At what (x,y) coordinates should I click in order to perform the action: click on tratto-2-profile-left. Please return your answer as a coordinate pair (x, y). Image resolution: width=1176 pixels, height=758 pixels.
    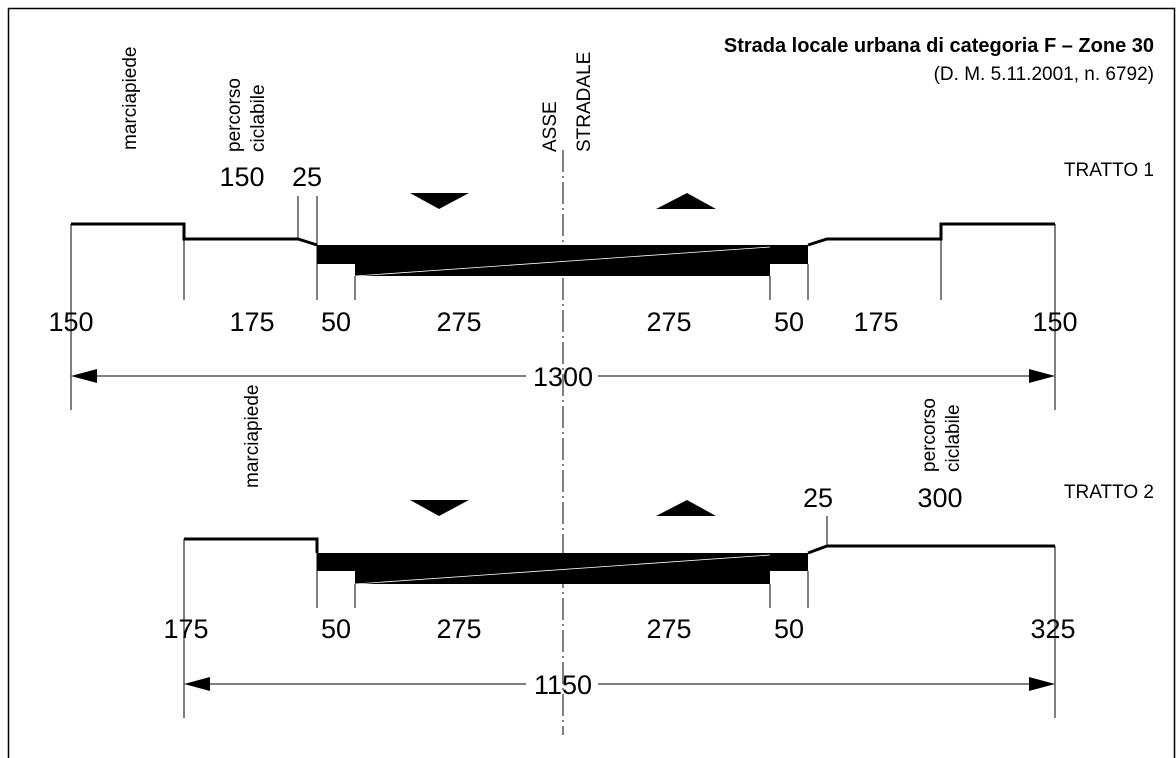
    Looking at the image, I should click on (250, 546).